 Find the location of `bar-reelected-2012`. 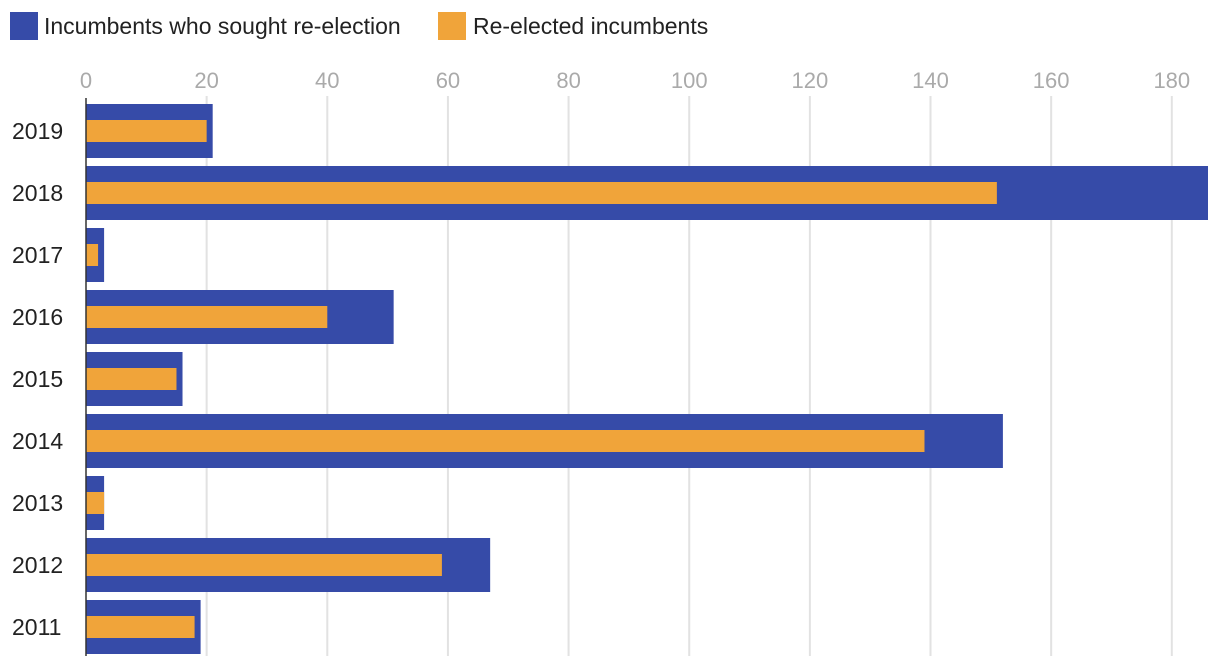

bar-reelected-2012 is located at coordinates (264, 565).